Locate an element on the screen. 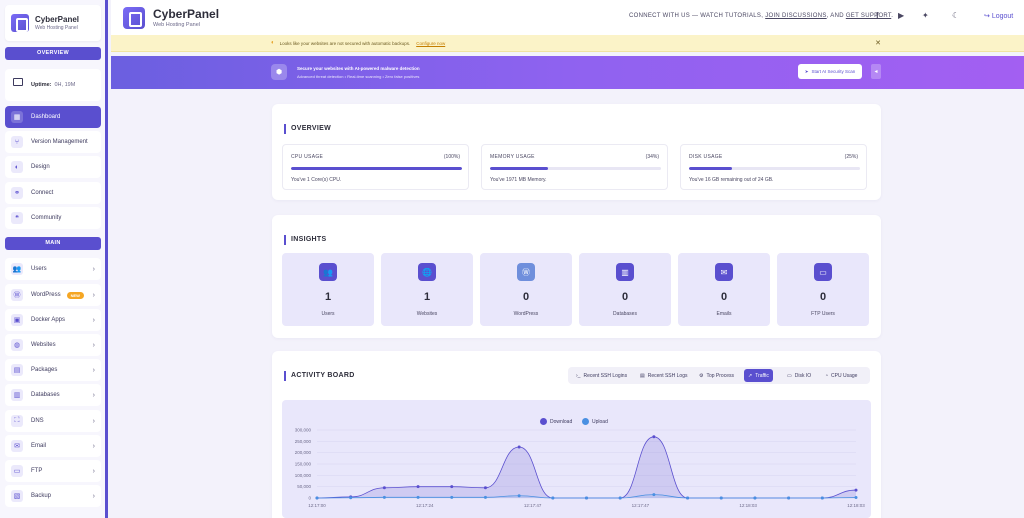 The image size is (1024, 518). sidebar-item-wordpress: Ⓦ WordPress NEW › is located at coordinates (53, 295).